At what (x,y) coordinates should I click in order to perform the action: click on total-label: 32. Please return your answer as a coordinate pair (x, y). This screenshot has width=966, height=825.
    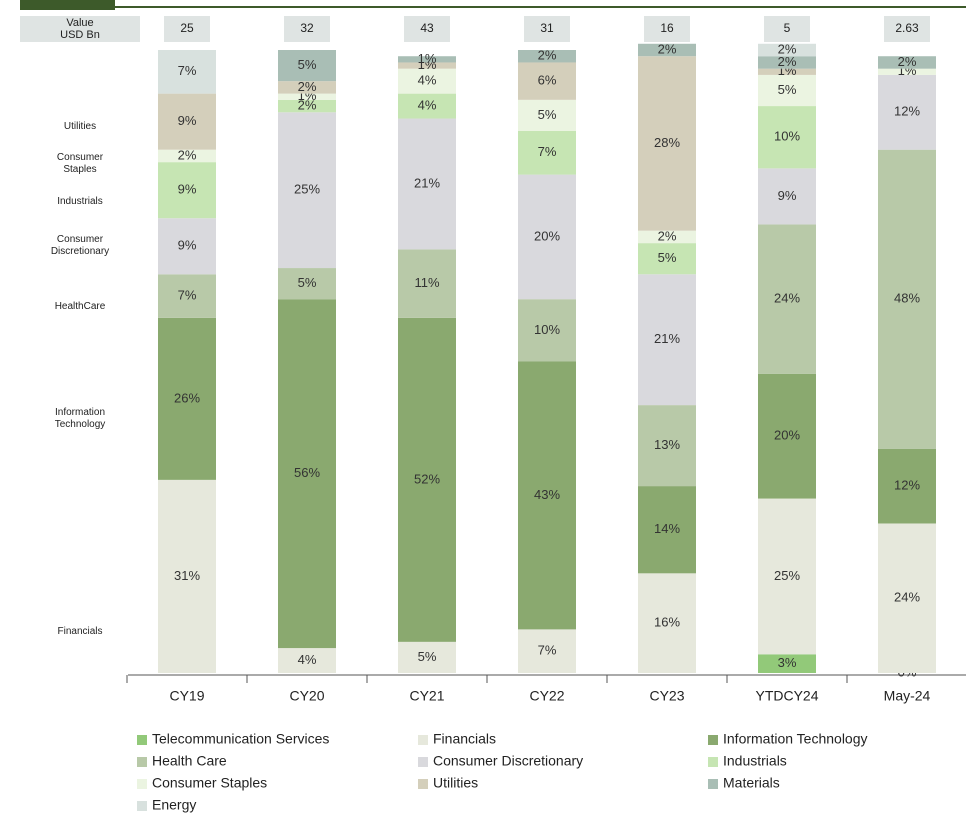
    Looking at the image, I should click on (307, 28).